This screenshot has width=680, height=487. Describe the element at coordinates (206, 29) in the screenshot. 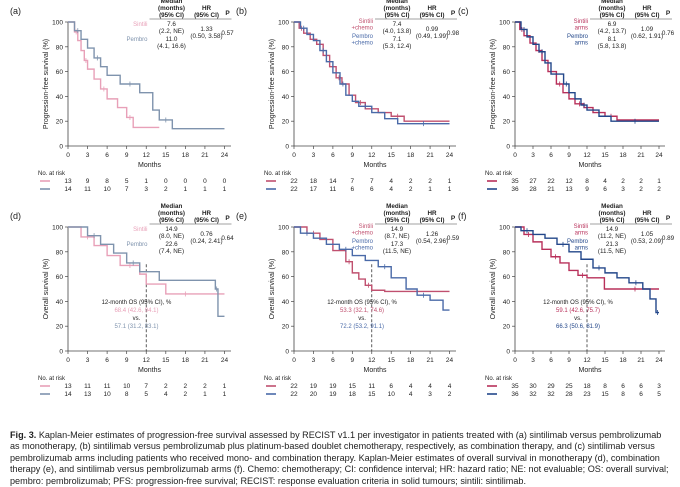

I see `hr-value: 1.33` at that location.